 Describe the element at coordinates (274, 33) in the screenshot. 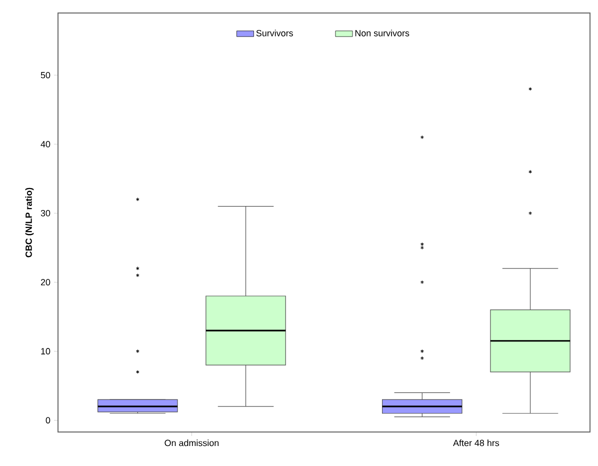

I see `legend-label: Survivors` at that location.